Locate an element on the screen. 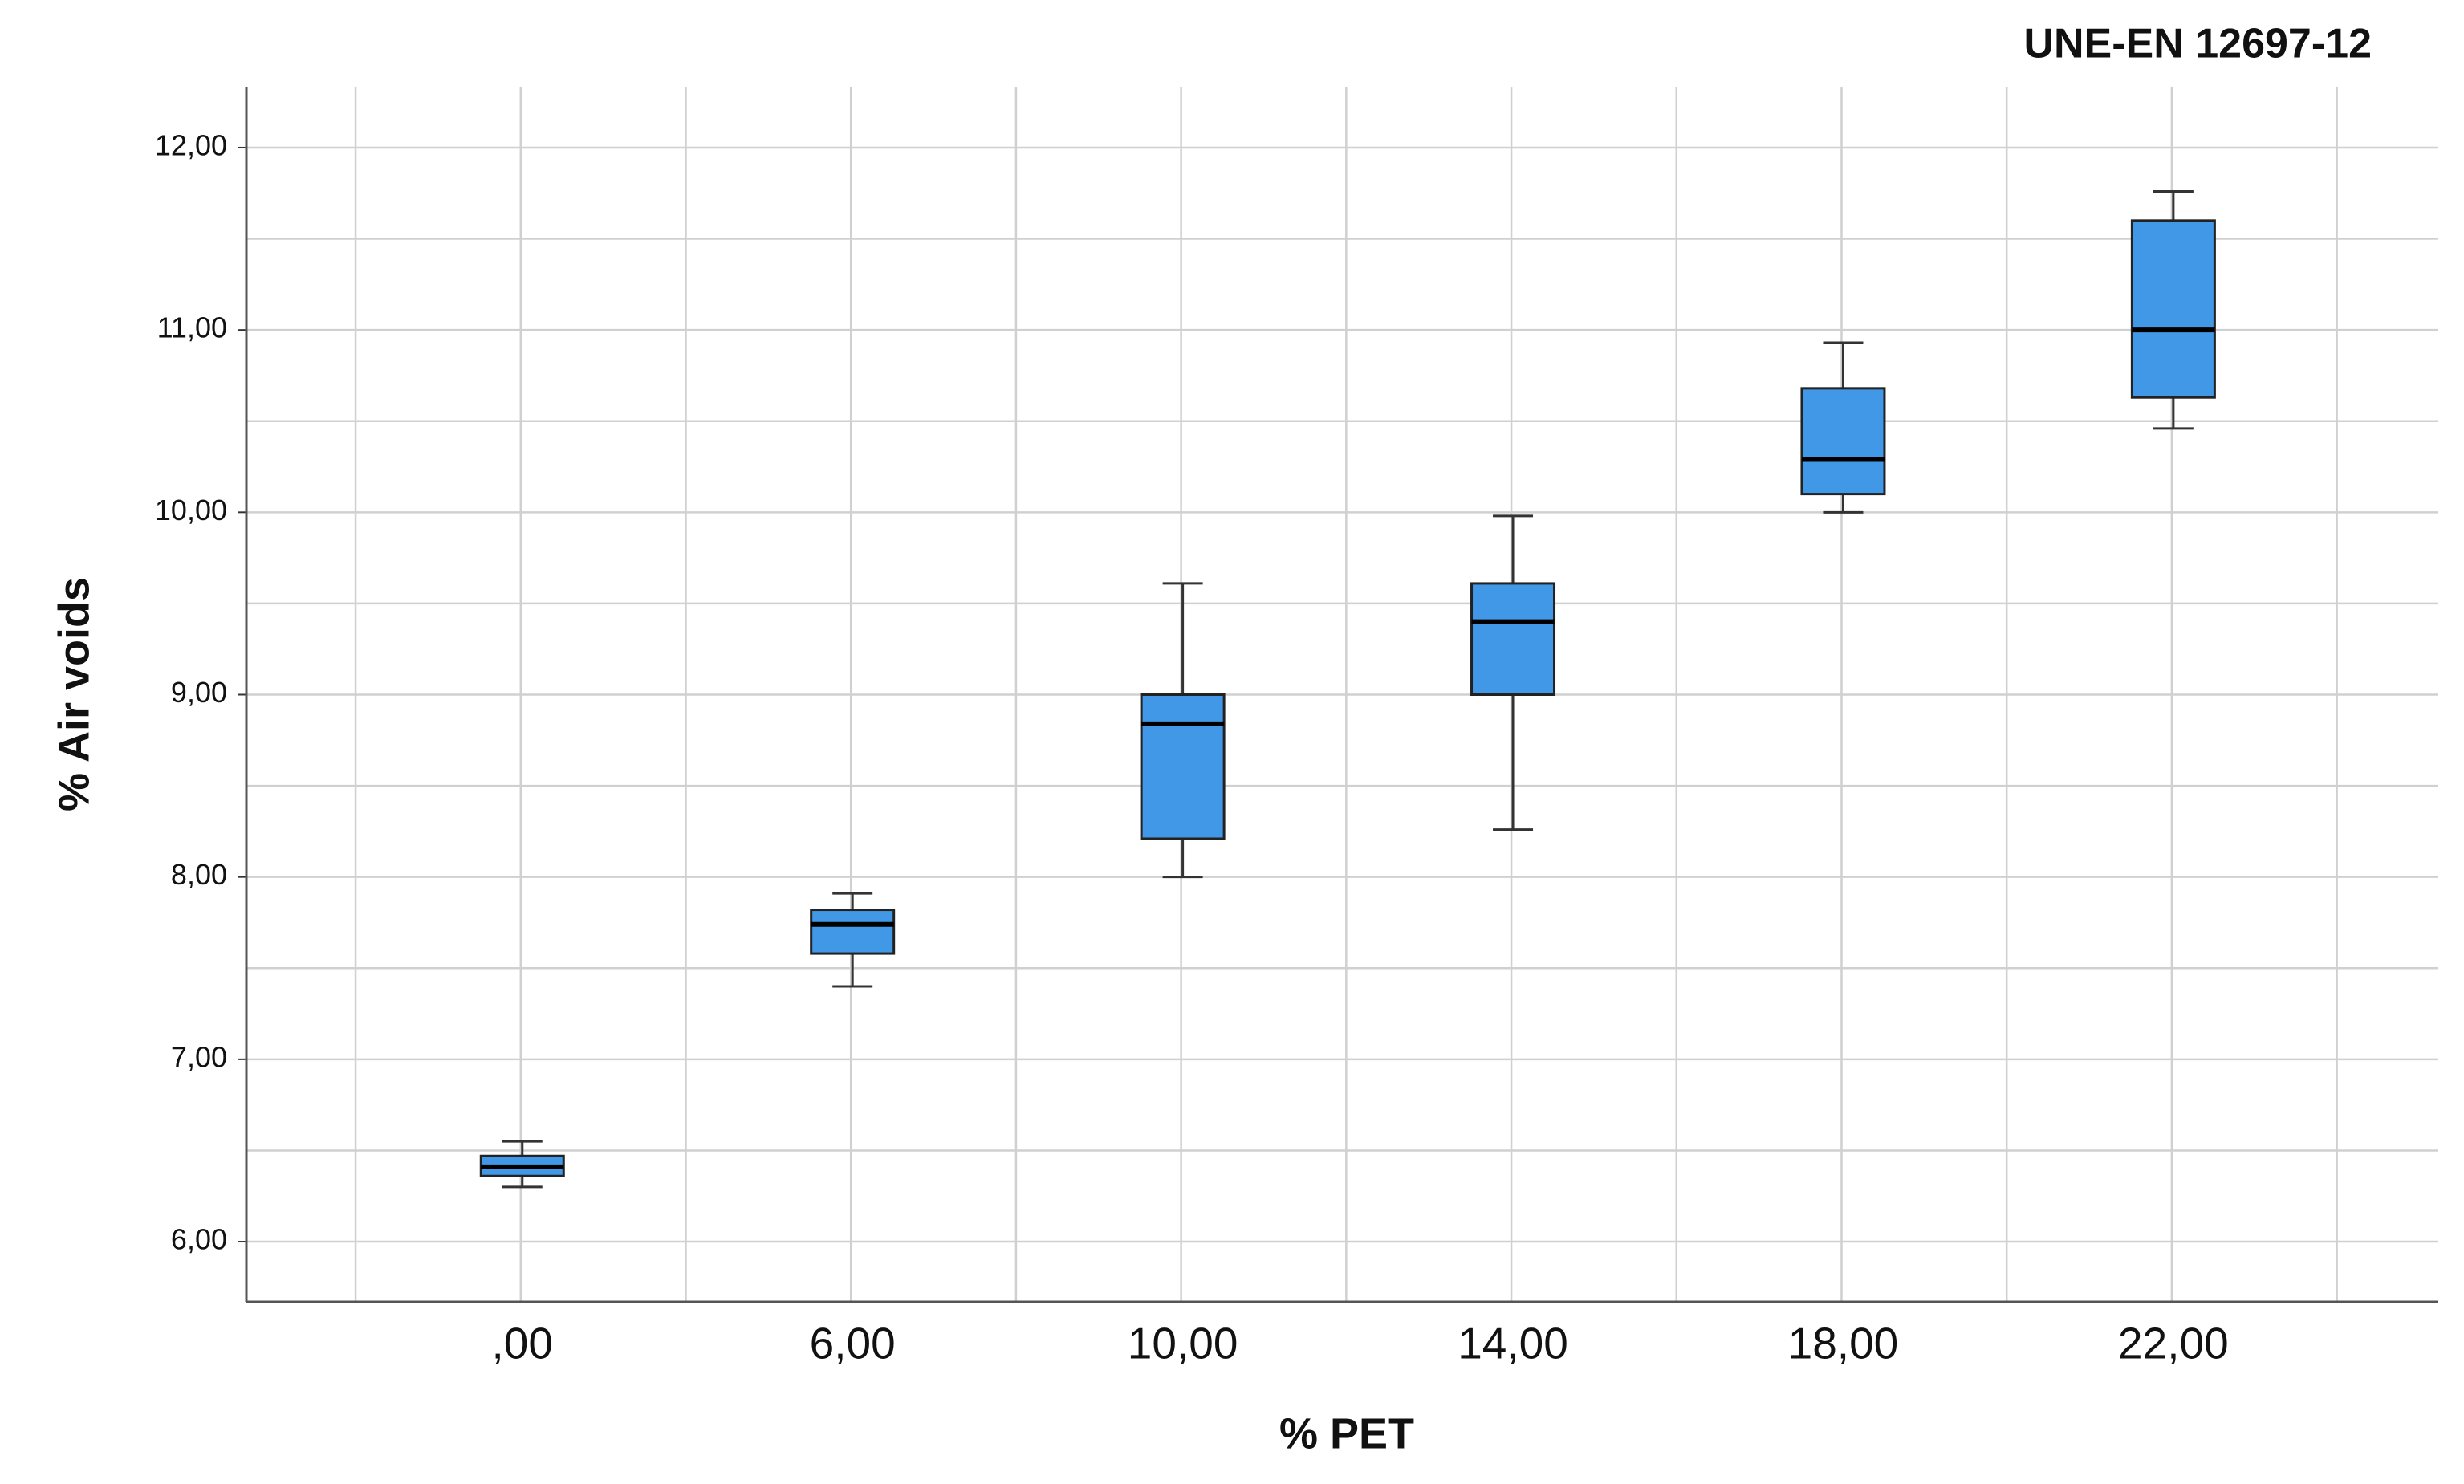  x-axis-title: % PET is located at coordinates (1346, 1433).